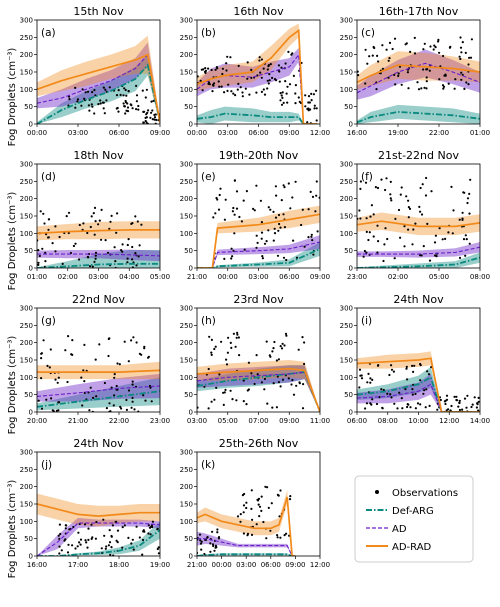  What do you see at coordinates (191, 413) in the screenshot?
I see `y-tick-label: 0` at bounding box center [191, 413].